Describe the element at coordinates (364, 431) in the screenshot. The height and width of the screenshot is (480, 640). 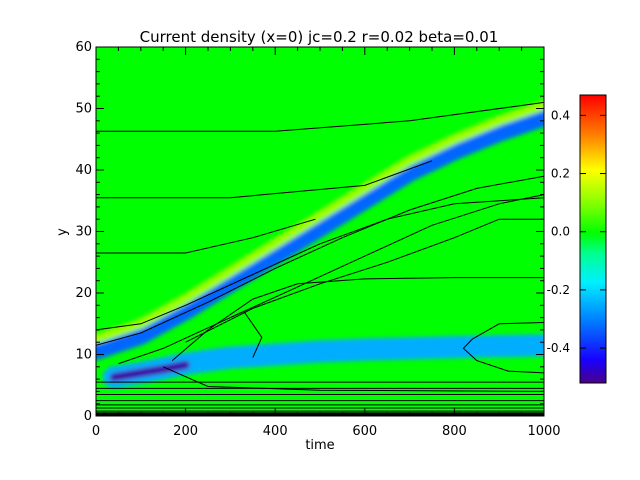
I see `x-tick-label: 600` at that location.